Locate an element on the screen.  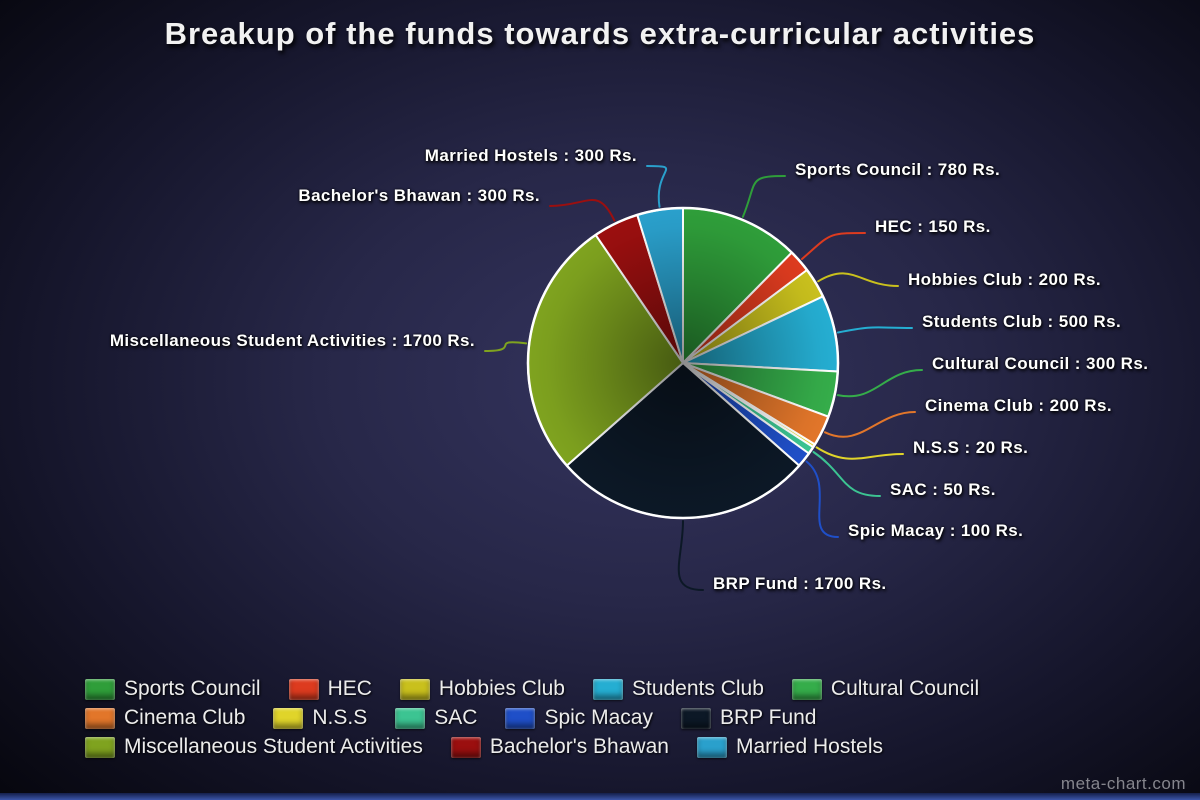
legend-label: Spic Macay is located at coordinates (598, 717).